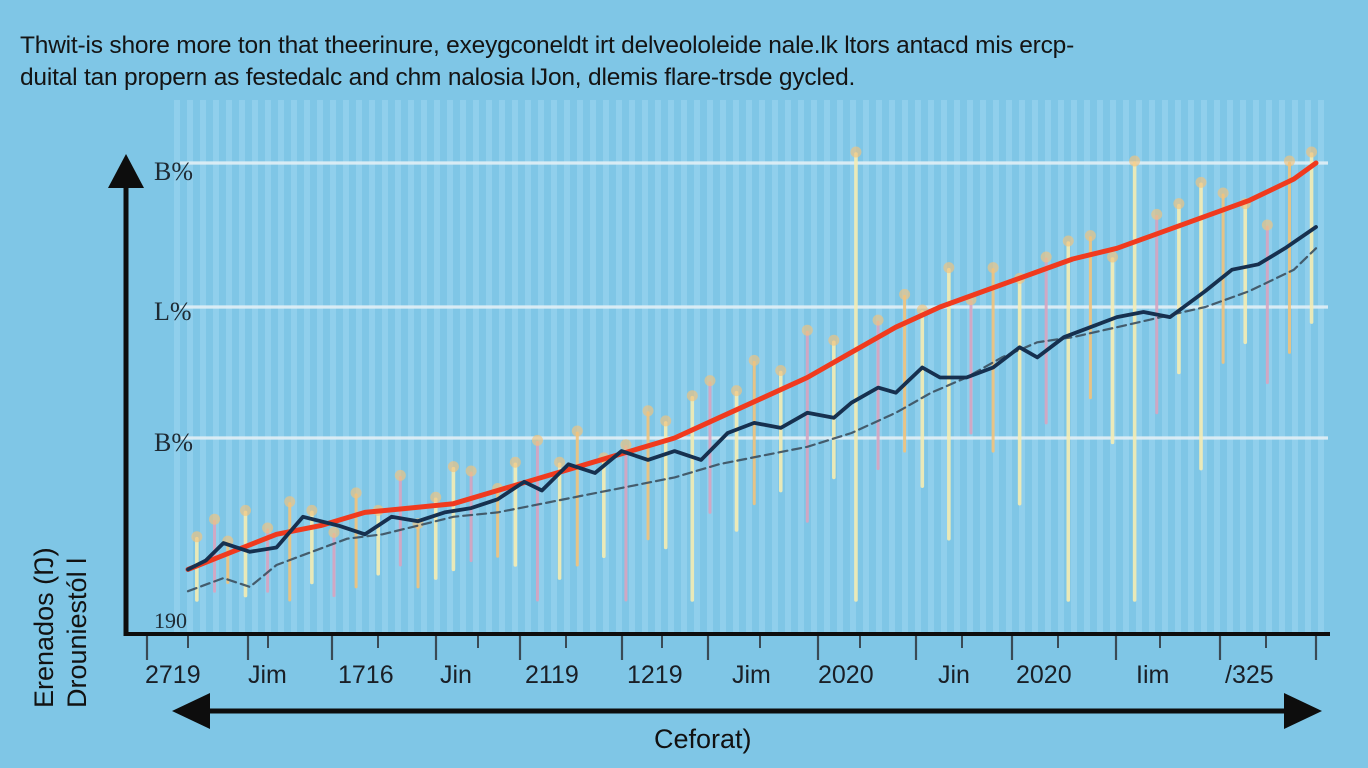  Describe the element at coordinates (170, 620) in the screenshot. I see `y-tick-label: 190` at that location.